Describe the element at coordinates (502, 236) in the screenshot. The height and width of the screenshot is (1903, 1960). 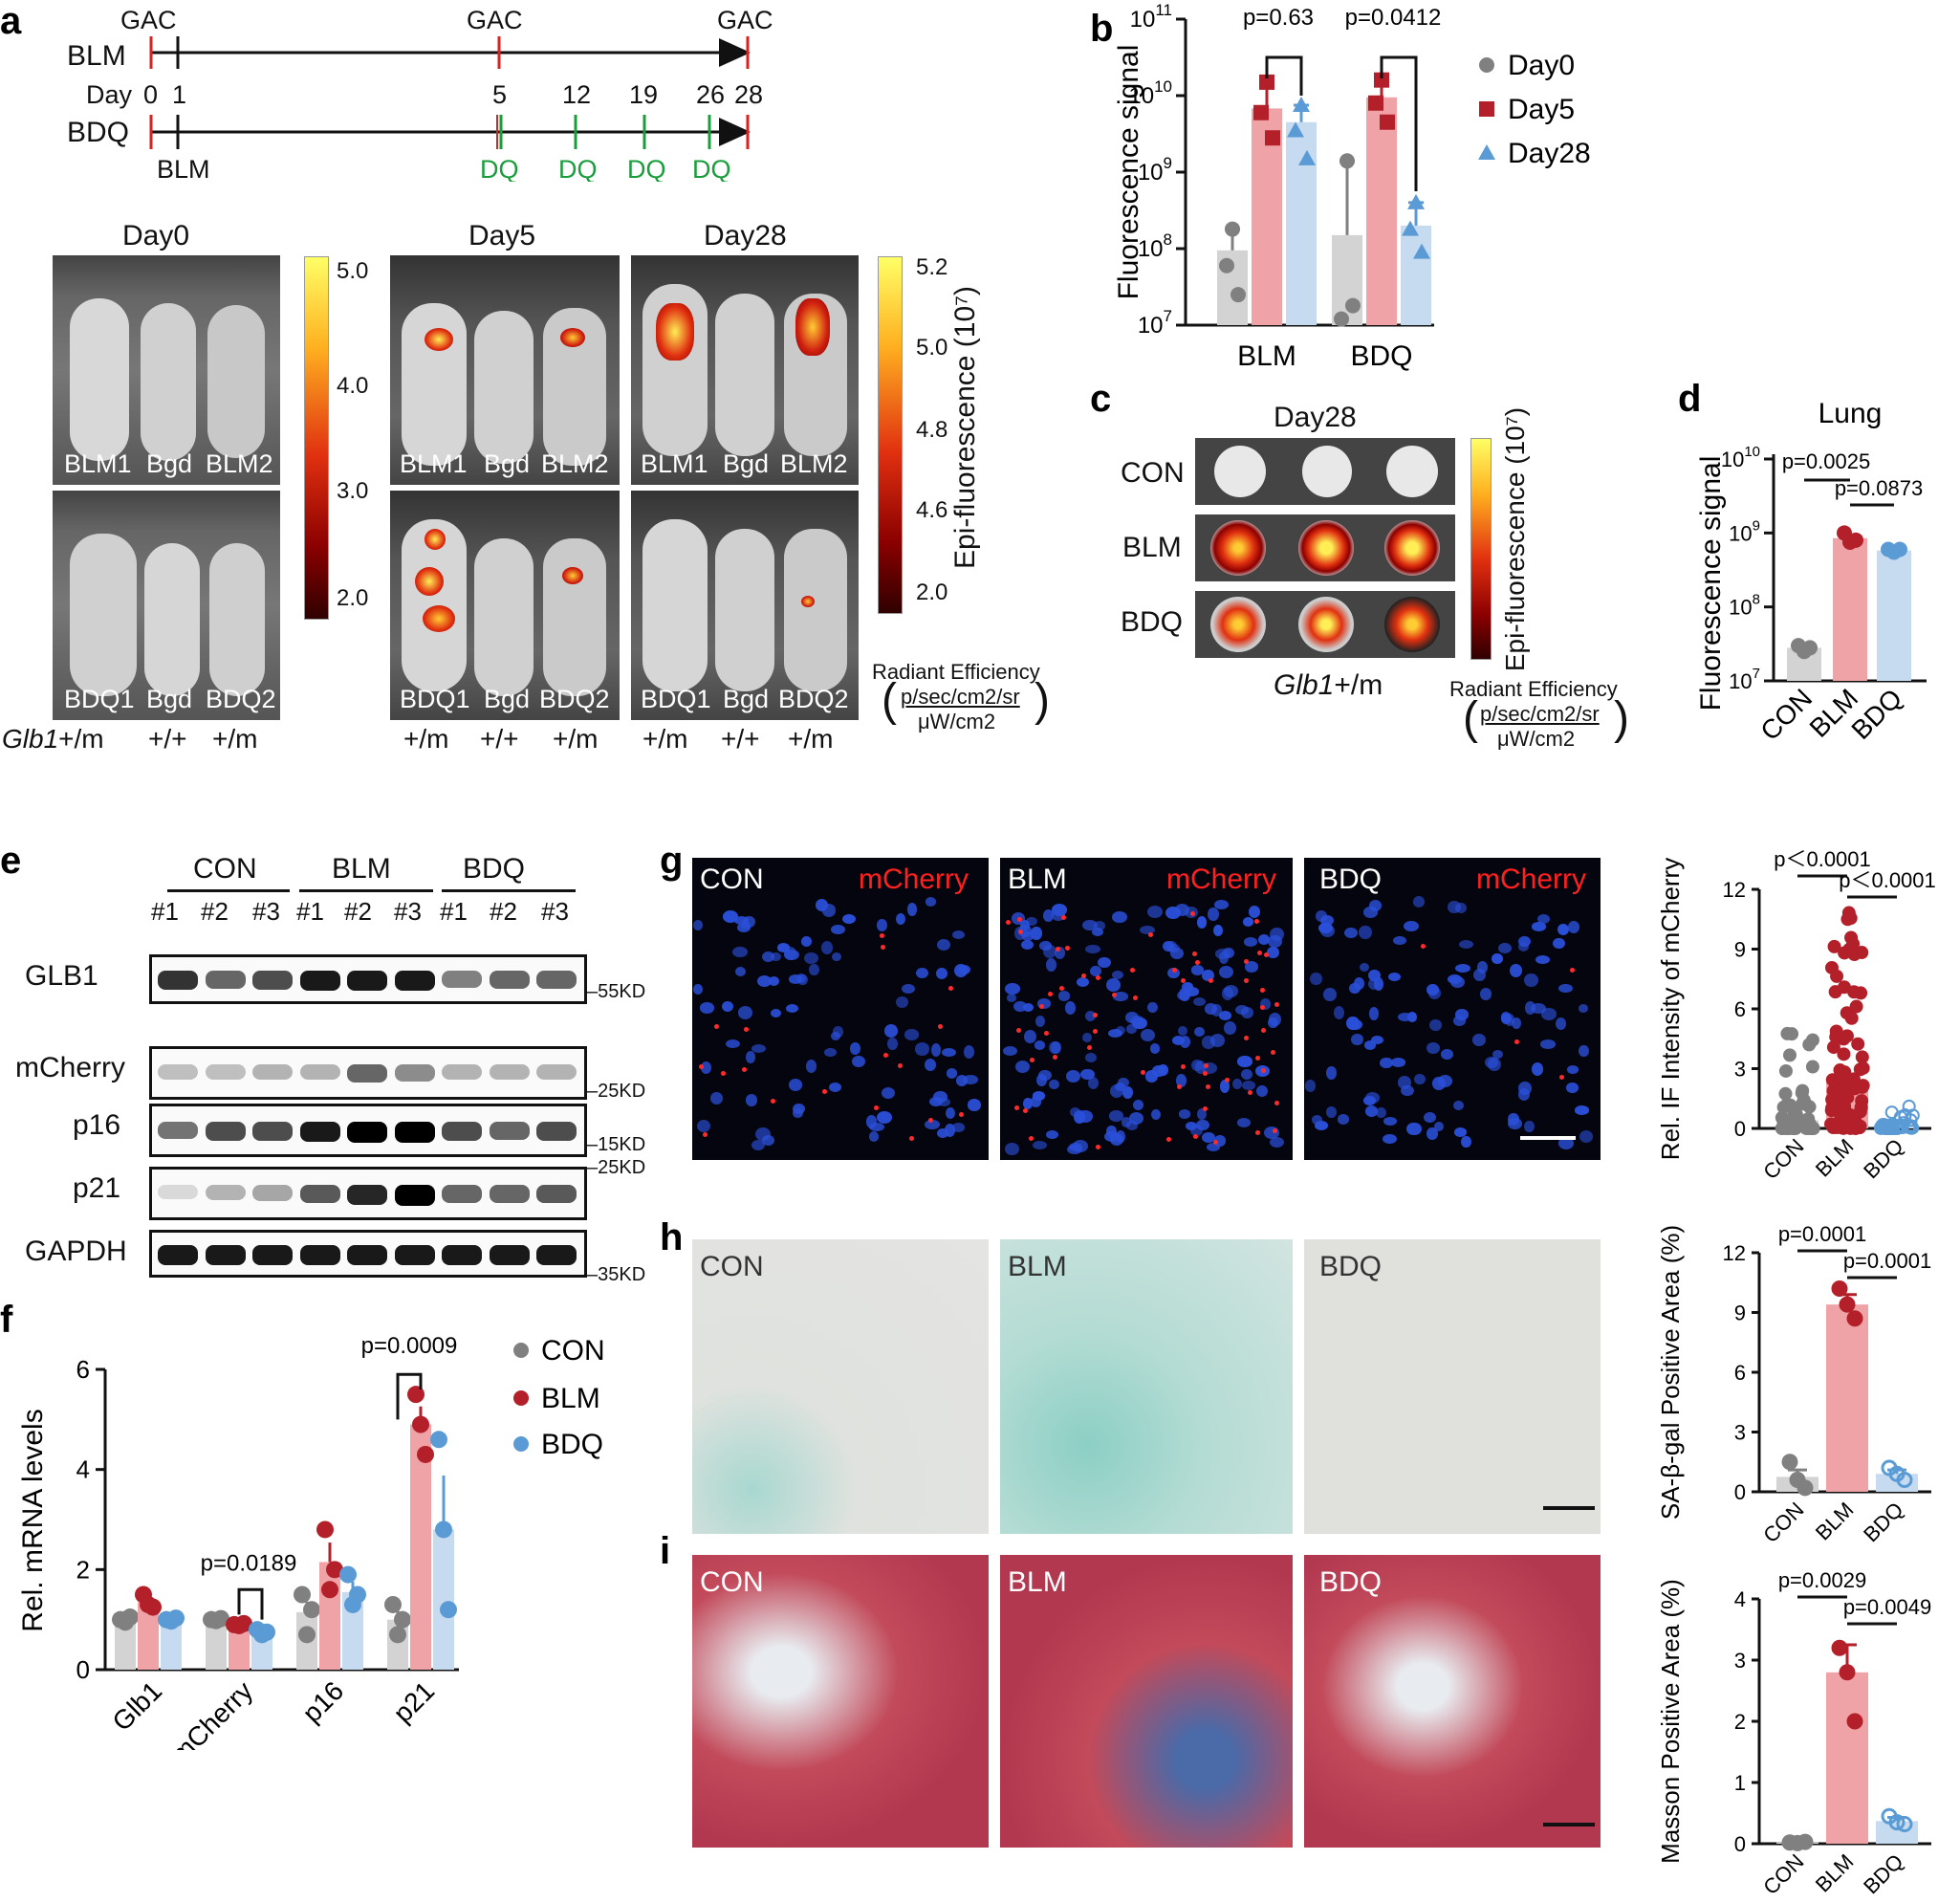
I see `day5-title: Day5` at that location.